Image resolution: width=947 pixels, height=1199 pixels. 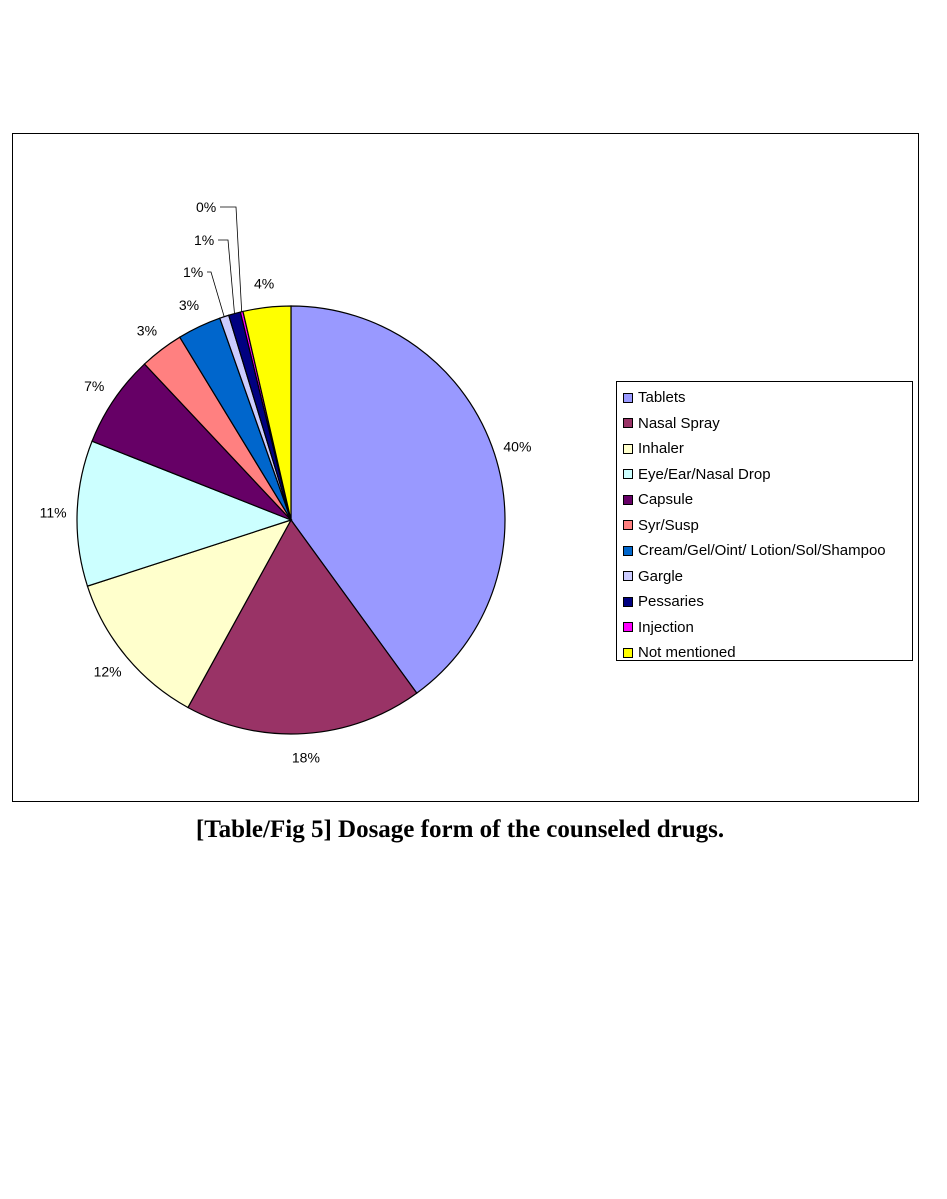 What do you see at coordinates (661, 449) in the screenshot?
I see `legend-label: Inhaler` at bounding box center [661, 449].